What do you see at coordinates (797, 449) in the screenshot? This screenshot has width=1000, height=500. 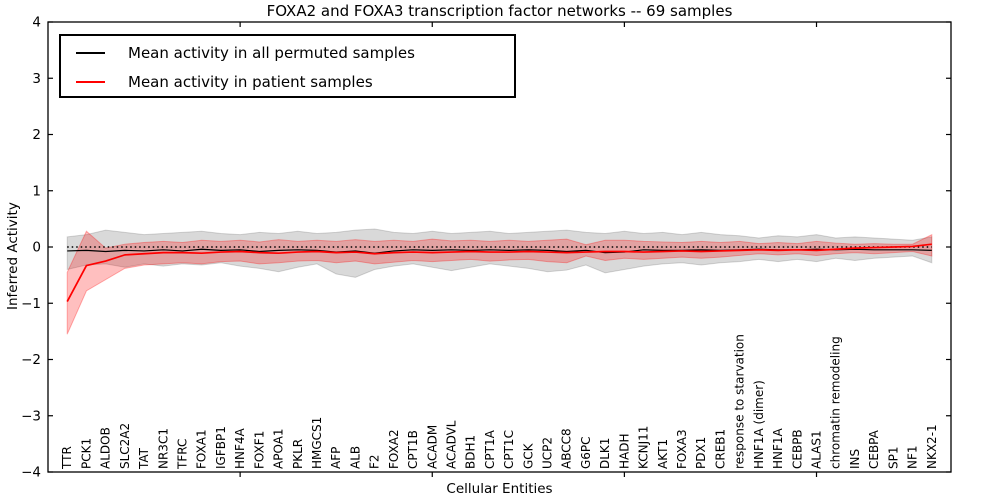 I see `x-tick-label: CEBPB` at bounding box center [797, 449].